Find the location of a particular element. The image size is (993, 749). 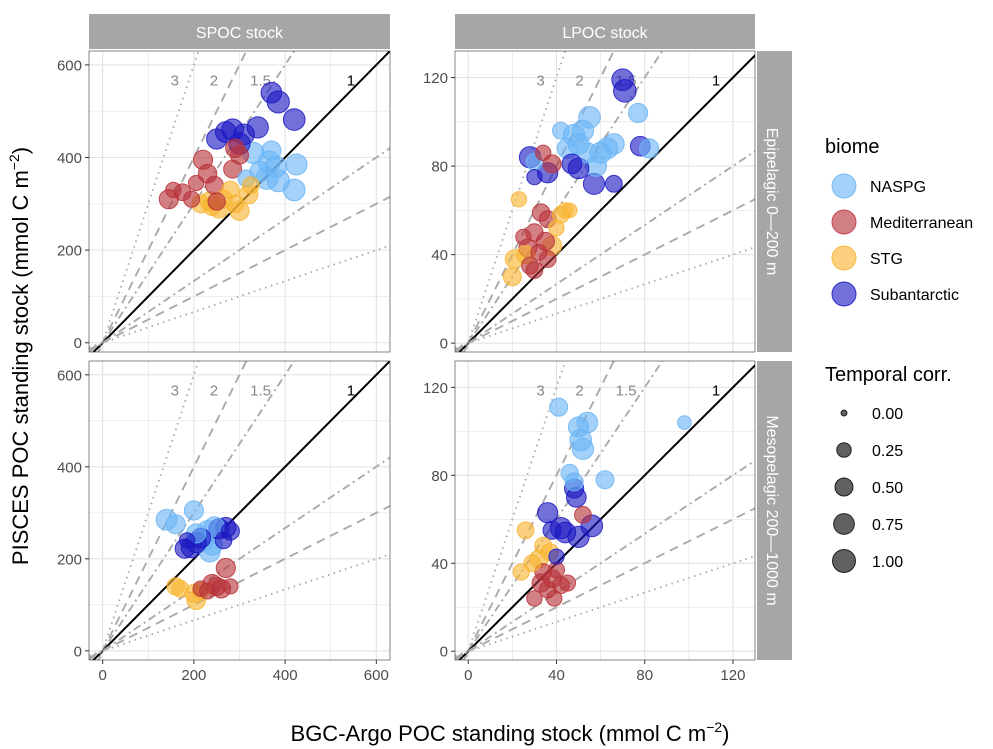

legend-size-label: 0.75 is located at coordinates (887, 525).